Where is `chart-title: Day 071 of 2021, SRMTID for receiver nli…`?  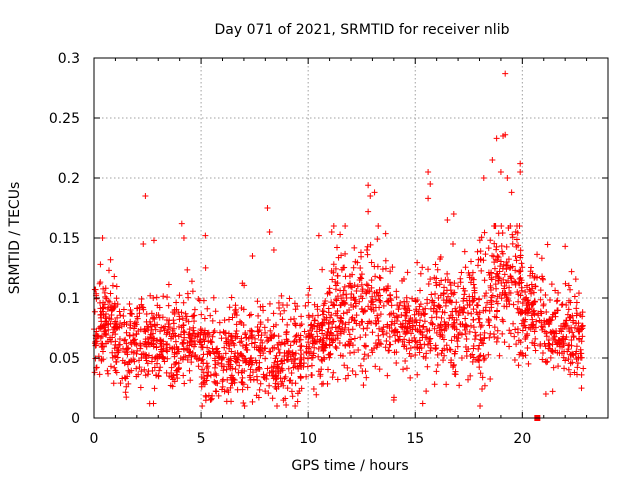
chart-title: Day 071 of 2021, SRMTID for receiver nli… is located at coordinates (362, 30).